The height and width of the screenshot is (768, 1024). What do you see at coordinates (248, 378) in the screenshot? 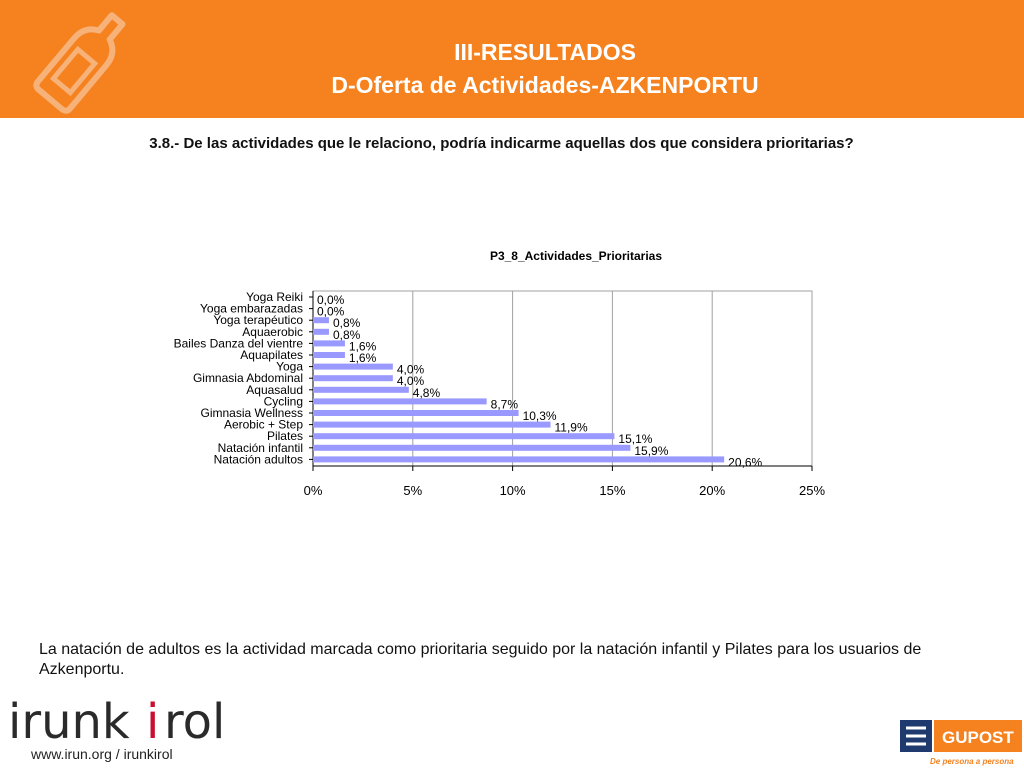
I see `category-label: Gimnasia Abdominal` at bounding box center [248, 378].